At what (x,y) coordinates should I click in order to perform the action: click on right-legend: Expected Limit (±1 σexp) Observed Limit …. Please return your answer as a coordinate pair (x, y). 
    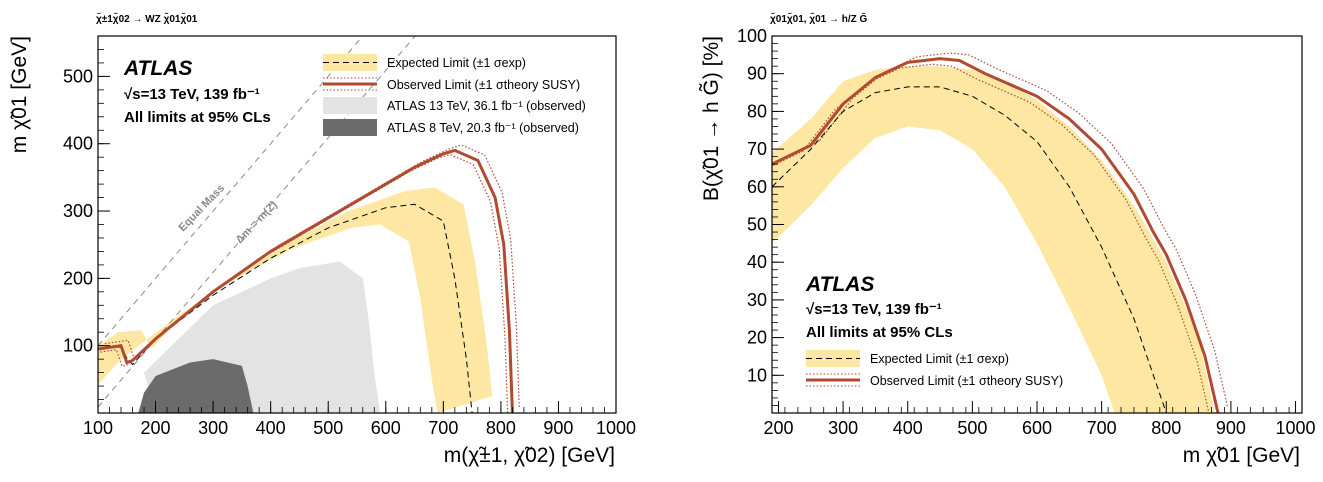
    Looking at the image, I should click on (934, 369).